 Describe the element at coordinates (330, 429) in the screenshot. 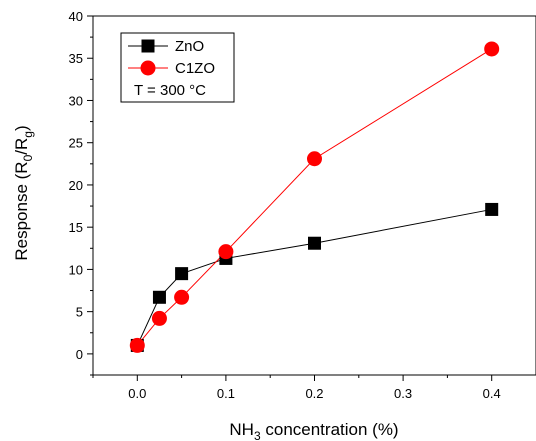

I see `x-axis-title-rest: concentration (%)` at that location.